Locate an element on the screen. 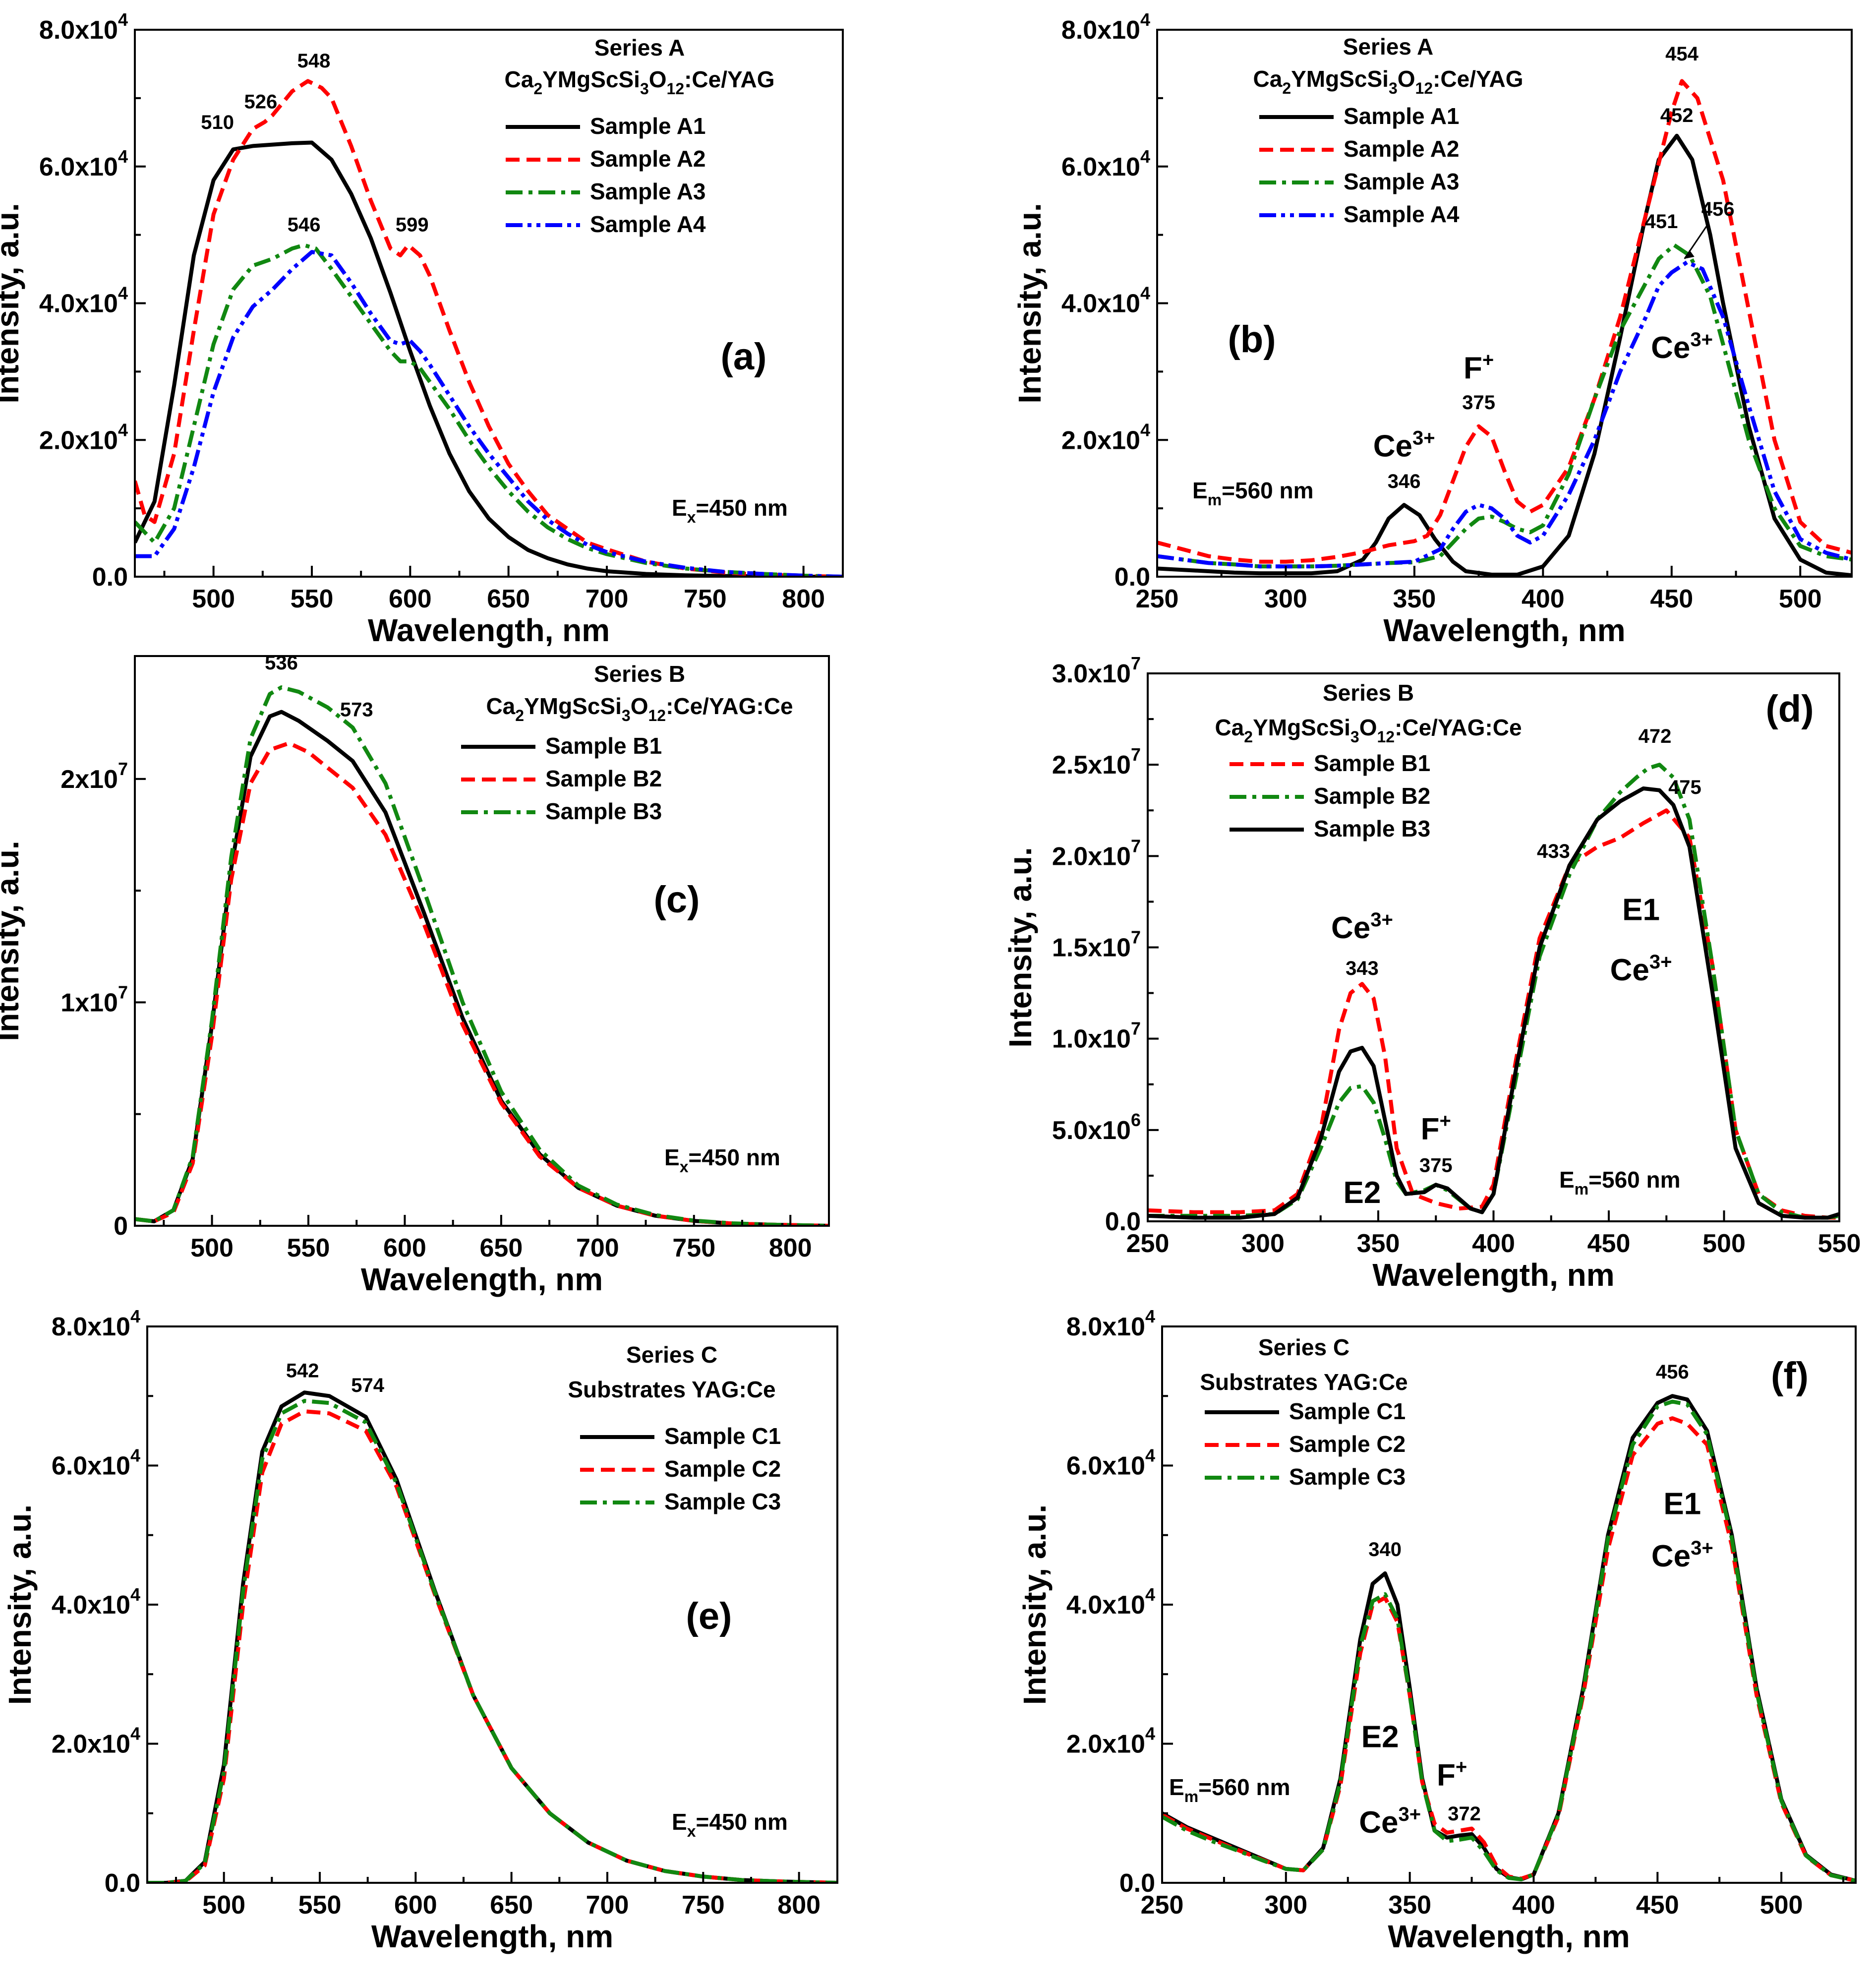  band-label: F+ is located at coordinates (1436, 1128).